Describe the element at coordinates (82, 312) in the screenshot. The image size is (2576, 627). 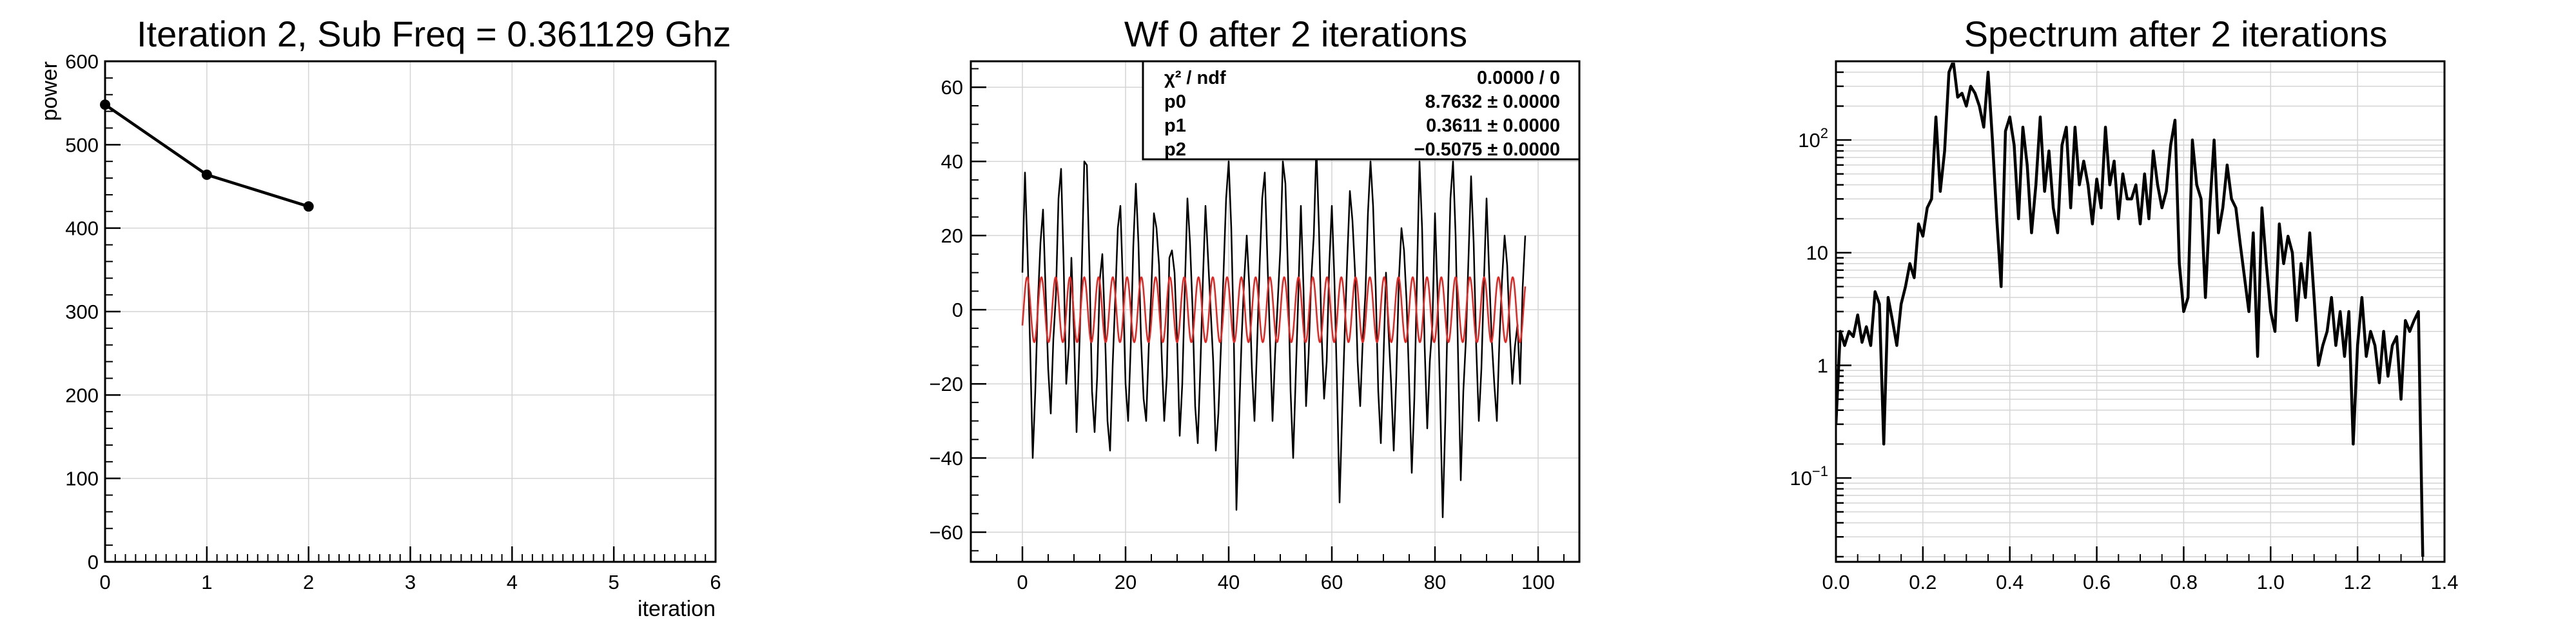
I see `y-tick-label: 300` at that location.